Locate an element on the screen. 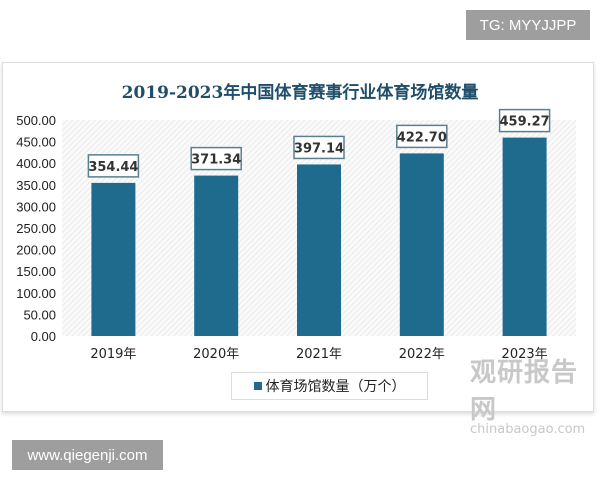 The image size is (600, 480). watermark-name: 观研报告网 is located at coordinates (524, 391).